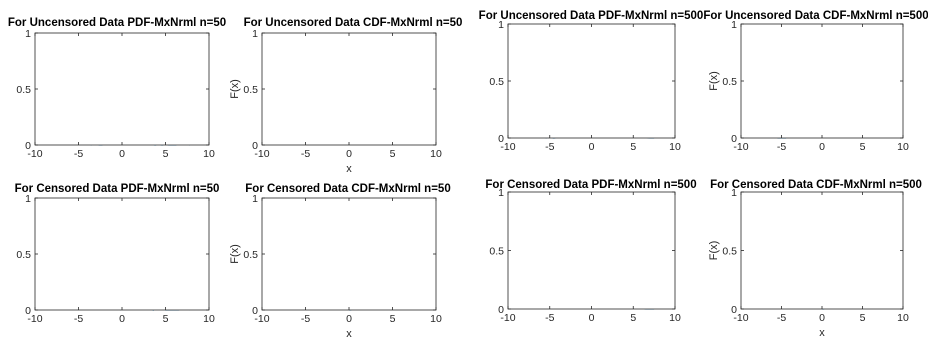  What do you see at coordinates (117, 189) in the screenshot?
I see `subplot-title: For Censored Data PDF-MxNrml n=50` at bounding box center [117, 189].